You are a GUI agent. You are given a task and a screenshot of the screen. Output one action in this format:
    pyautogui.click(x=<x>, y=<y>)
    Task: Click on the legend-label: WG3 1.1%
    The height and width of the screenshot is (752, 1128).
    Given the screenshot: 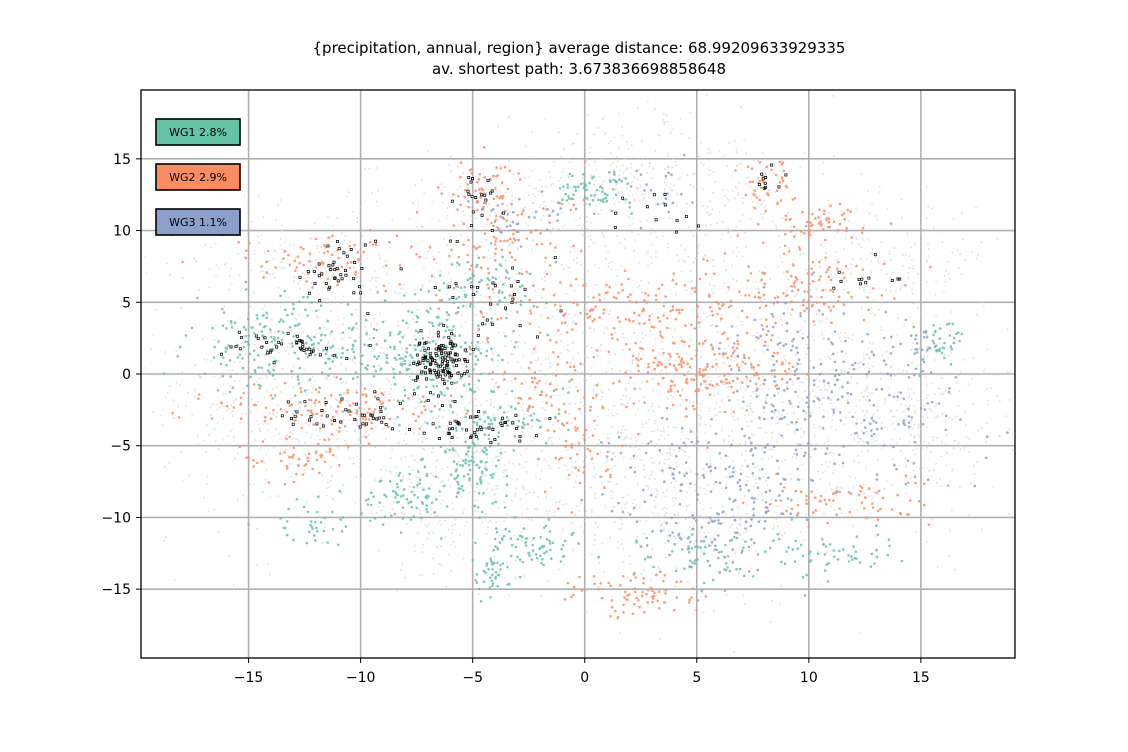 What is the action you would take?
    pyautogui.click(x=198, y=222)
    